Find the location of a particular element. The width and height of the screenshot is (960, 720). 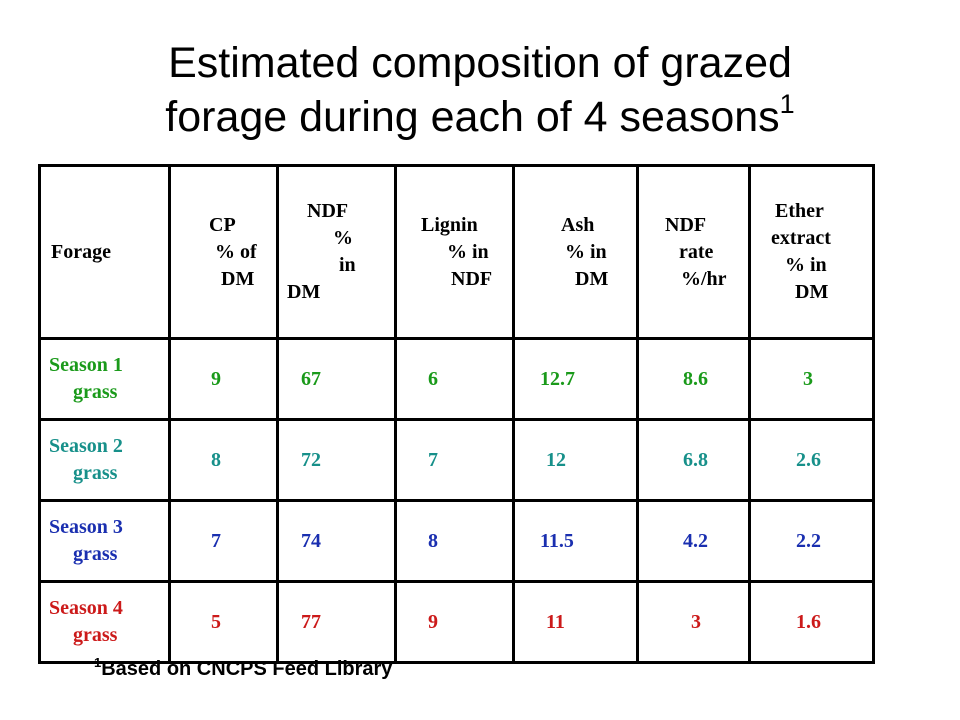

header-cp-line: % of is located at coordinates (236, 251).